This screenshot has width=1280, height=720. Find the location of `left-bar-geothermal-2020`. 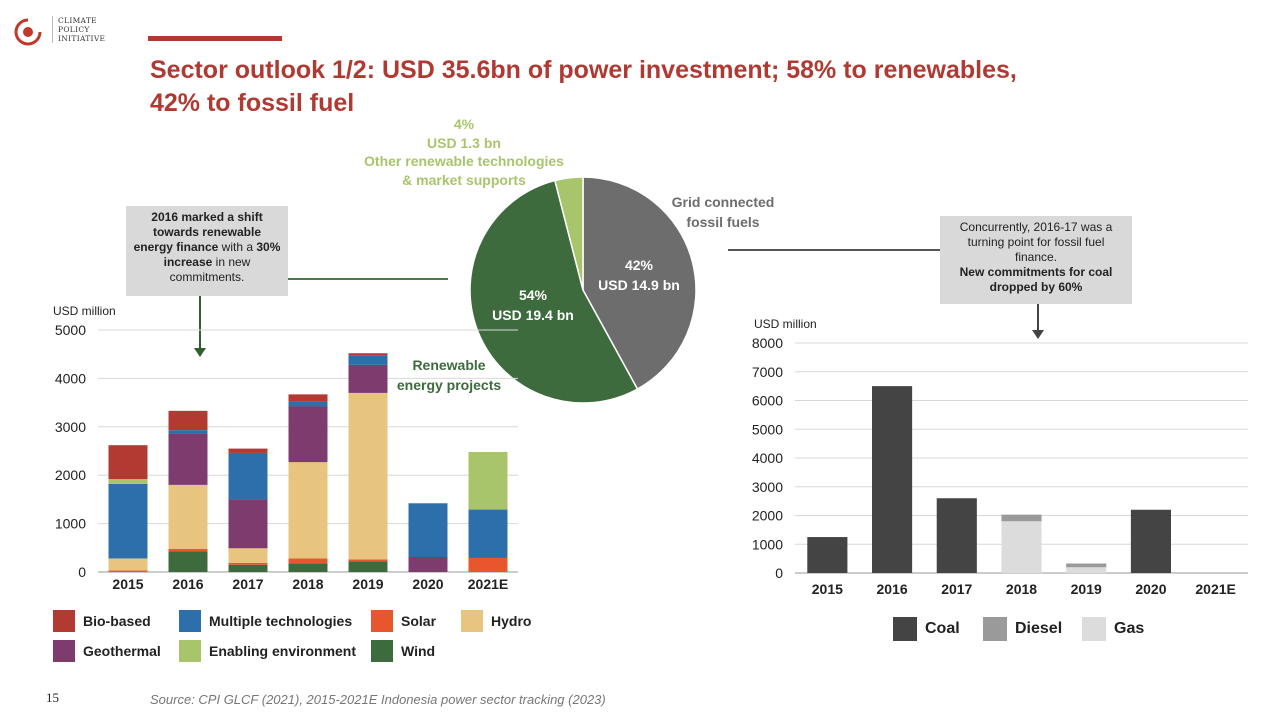

left-bar-geothermal-2020 is located at coordinates (428, 564).